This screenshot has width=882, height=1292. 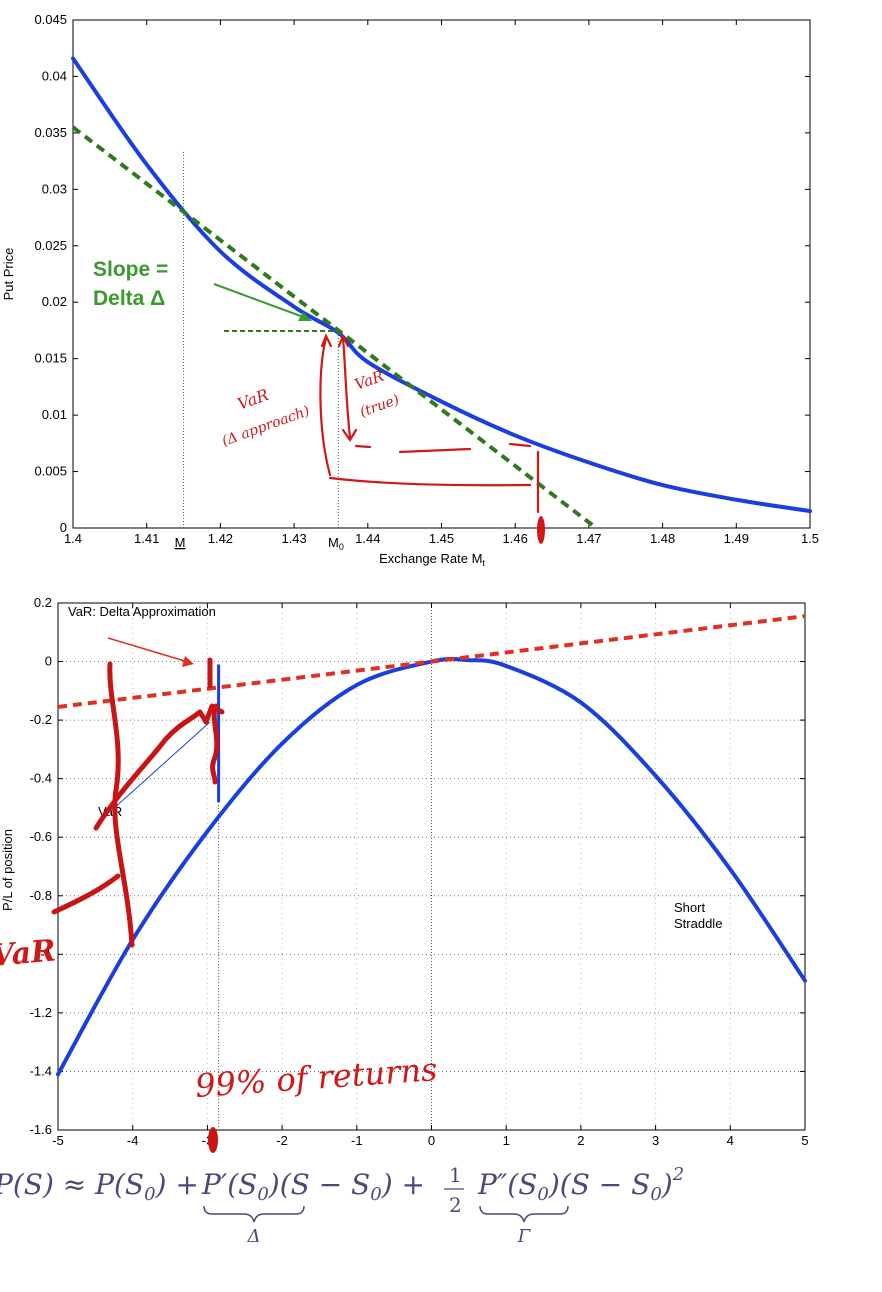 I want to click on y-tick-label: 0.005, so click(x=50, y=471).